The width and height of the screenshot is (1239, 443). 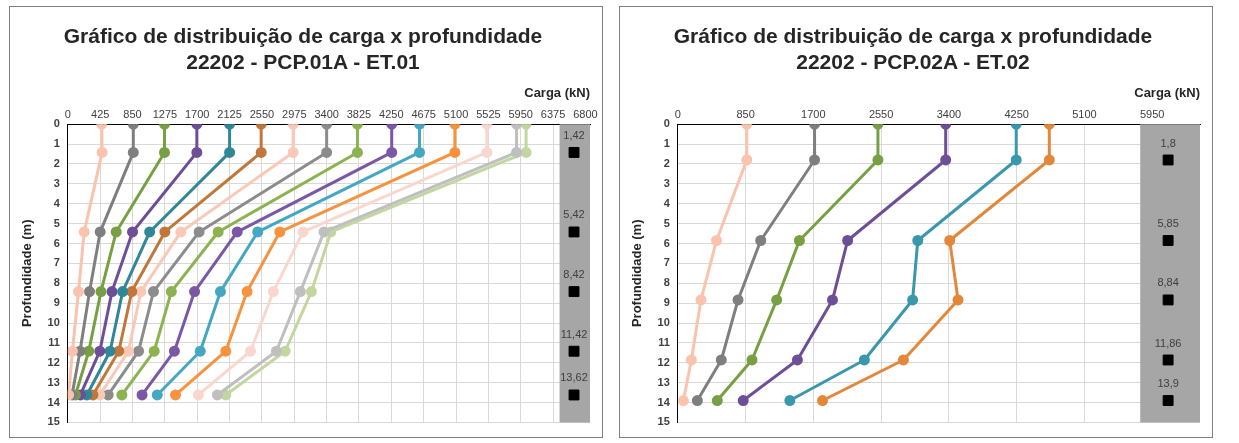 I want to click on data-label: 11,42, so click(x=574, y=333).